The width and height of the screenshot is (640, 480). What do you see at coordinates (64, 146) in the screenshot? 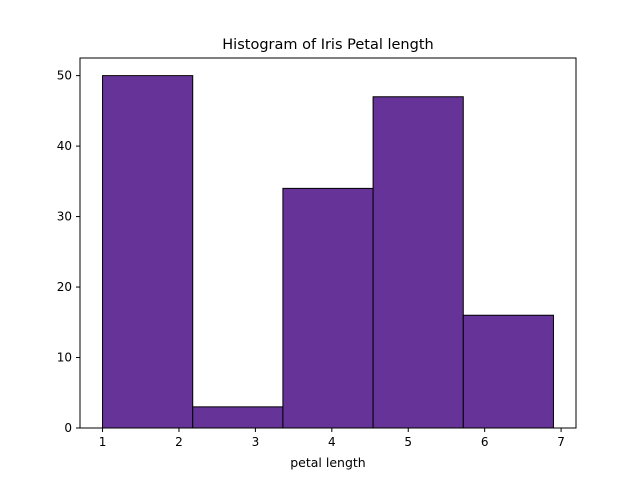
I see `y-tick-label: 40` at bounding box center [64, 146].